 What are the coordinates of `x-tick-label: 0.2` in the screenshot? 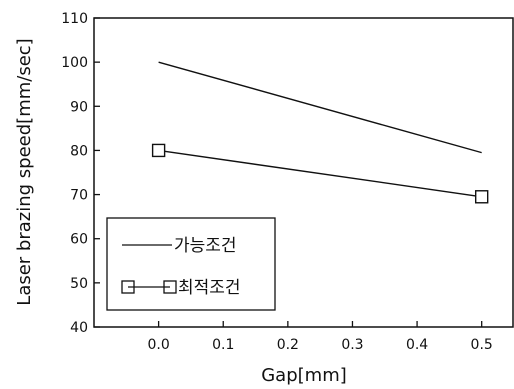 It's located at (288, 345).